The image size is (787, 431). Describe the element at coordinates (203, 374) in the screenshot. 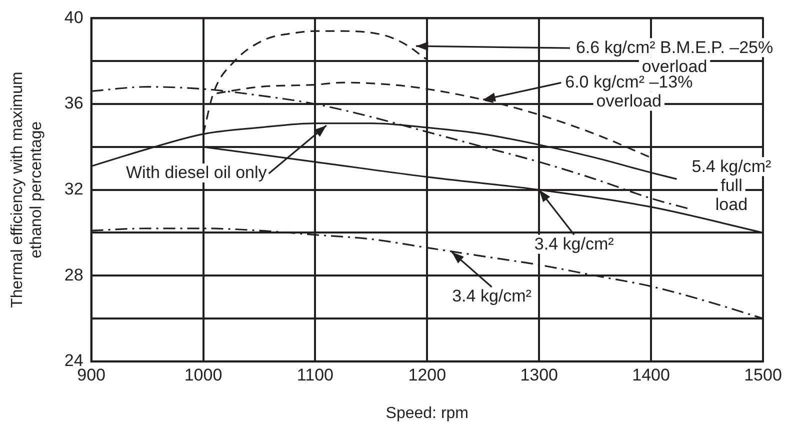

I see `x-tick-label: 1000` at that location.